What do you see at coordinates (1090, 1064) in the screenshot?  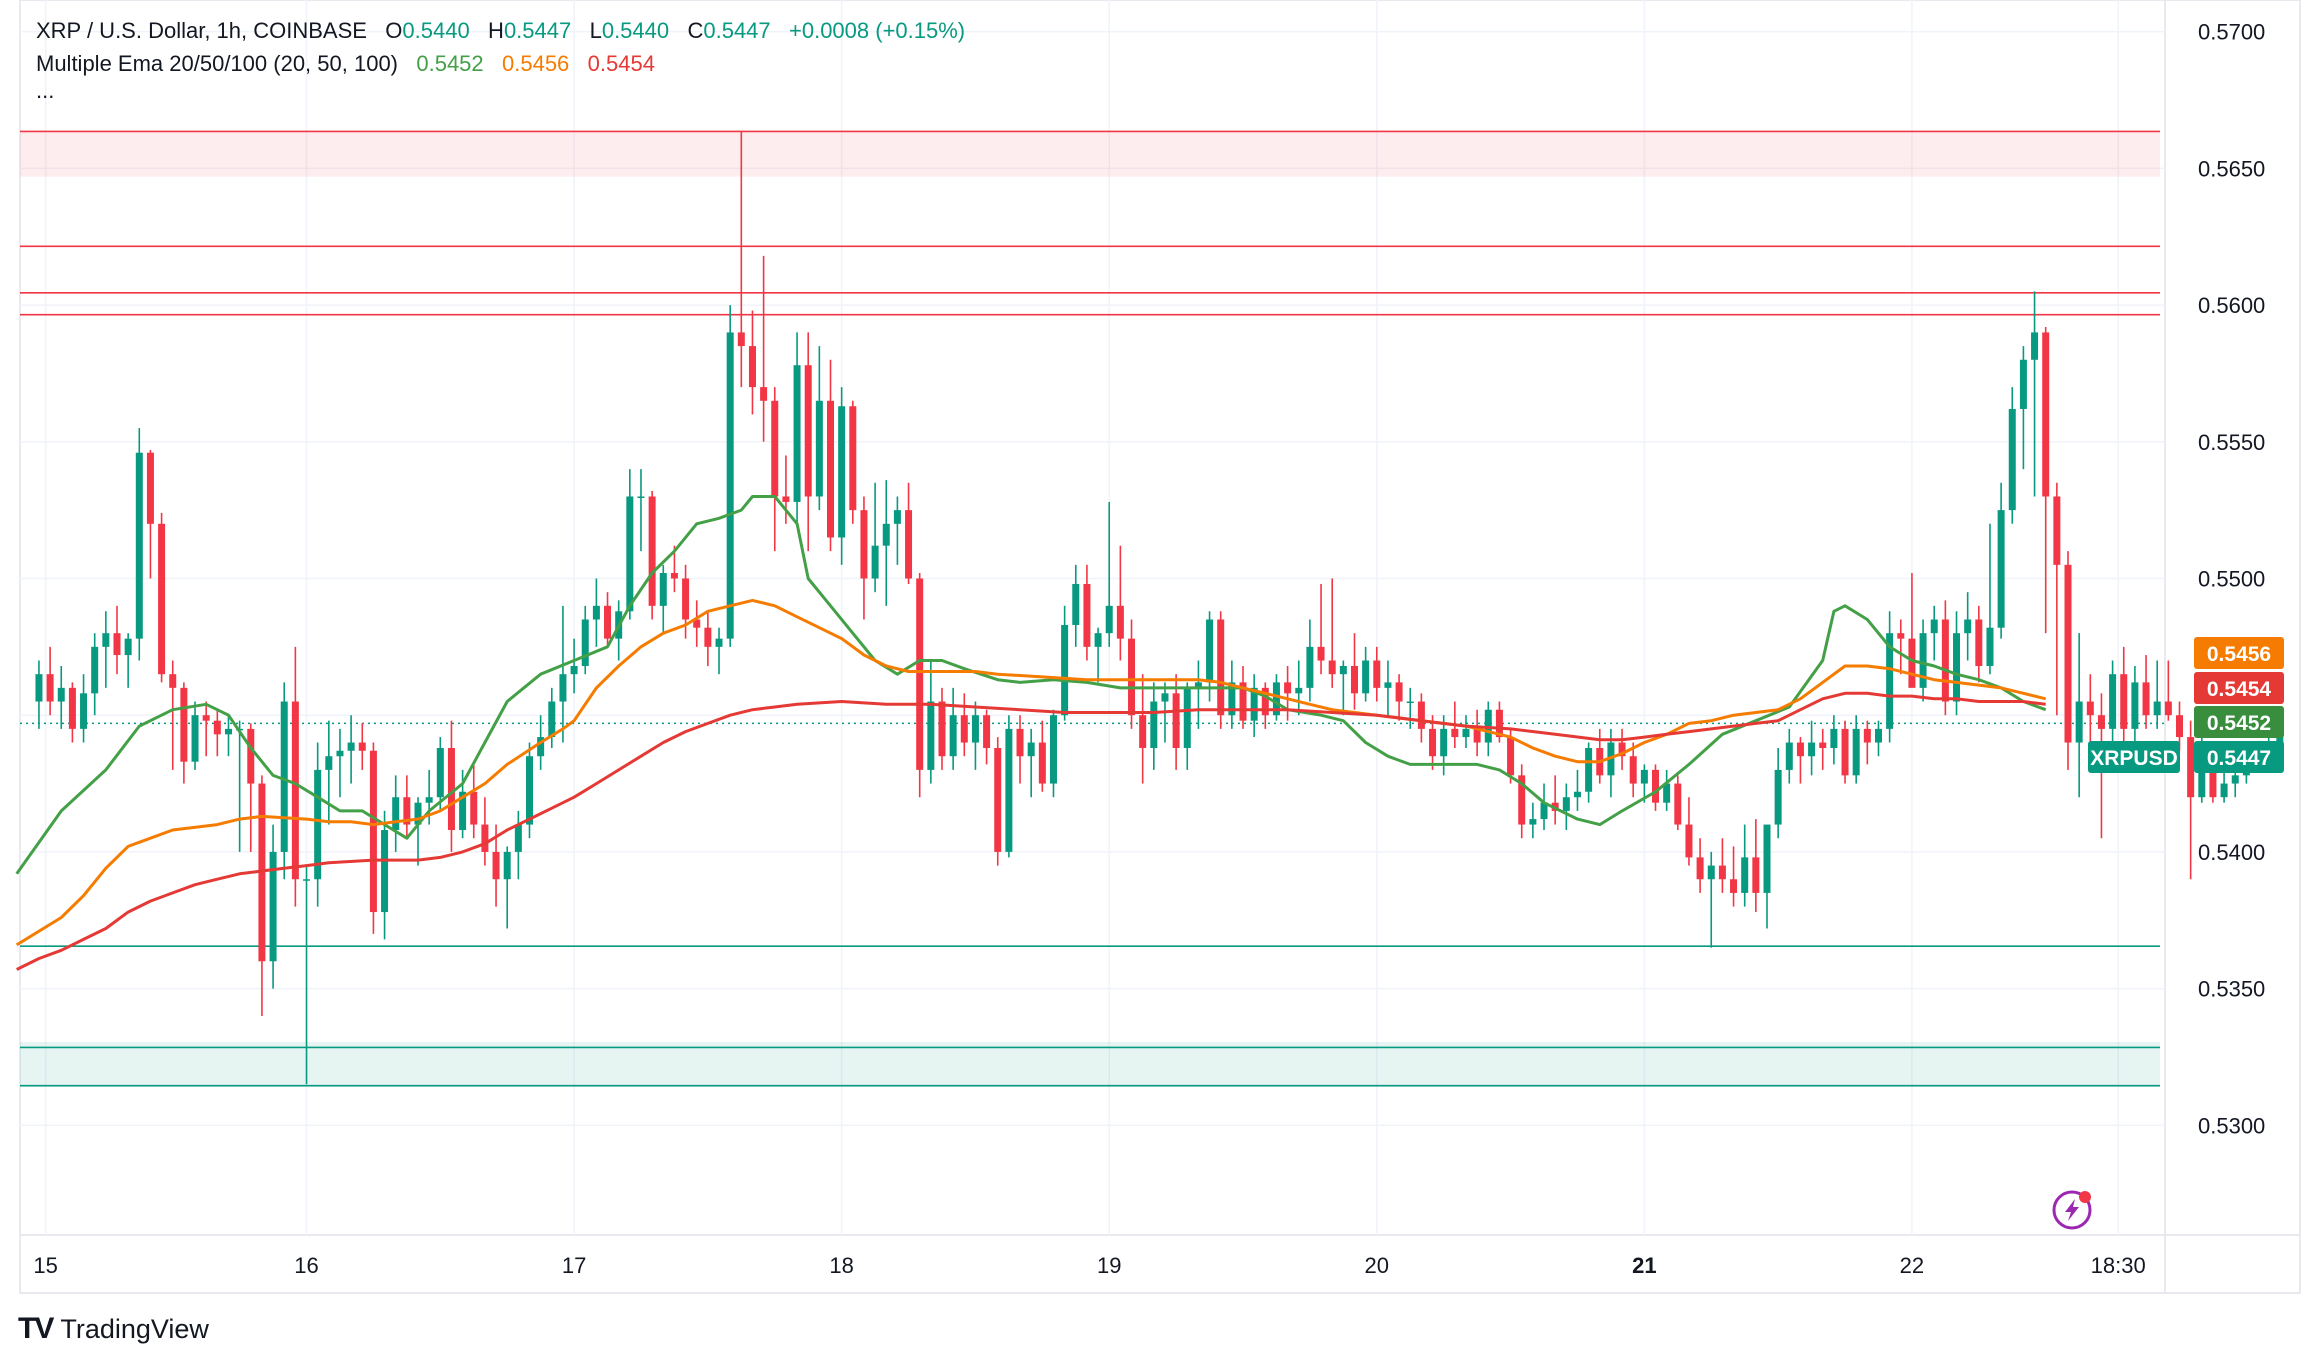 I see `support-zone` at bounding box center [1090, 1064].